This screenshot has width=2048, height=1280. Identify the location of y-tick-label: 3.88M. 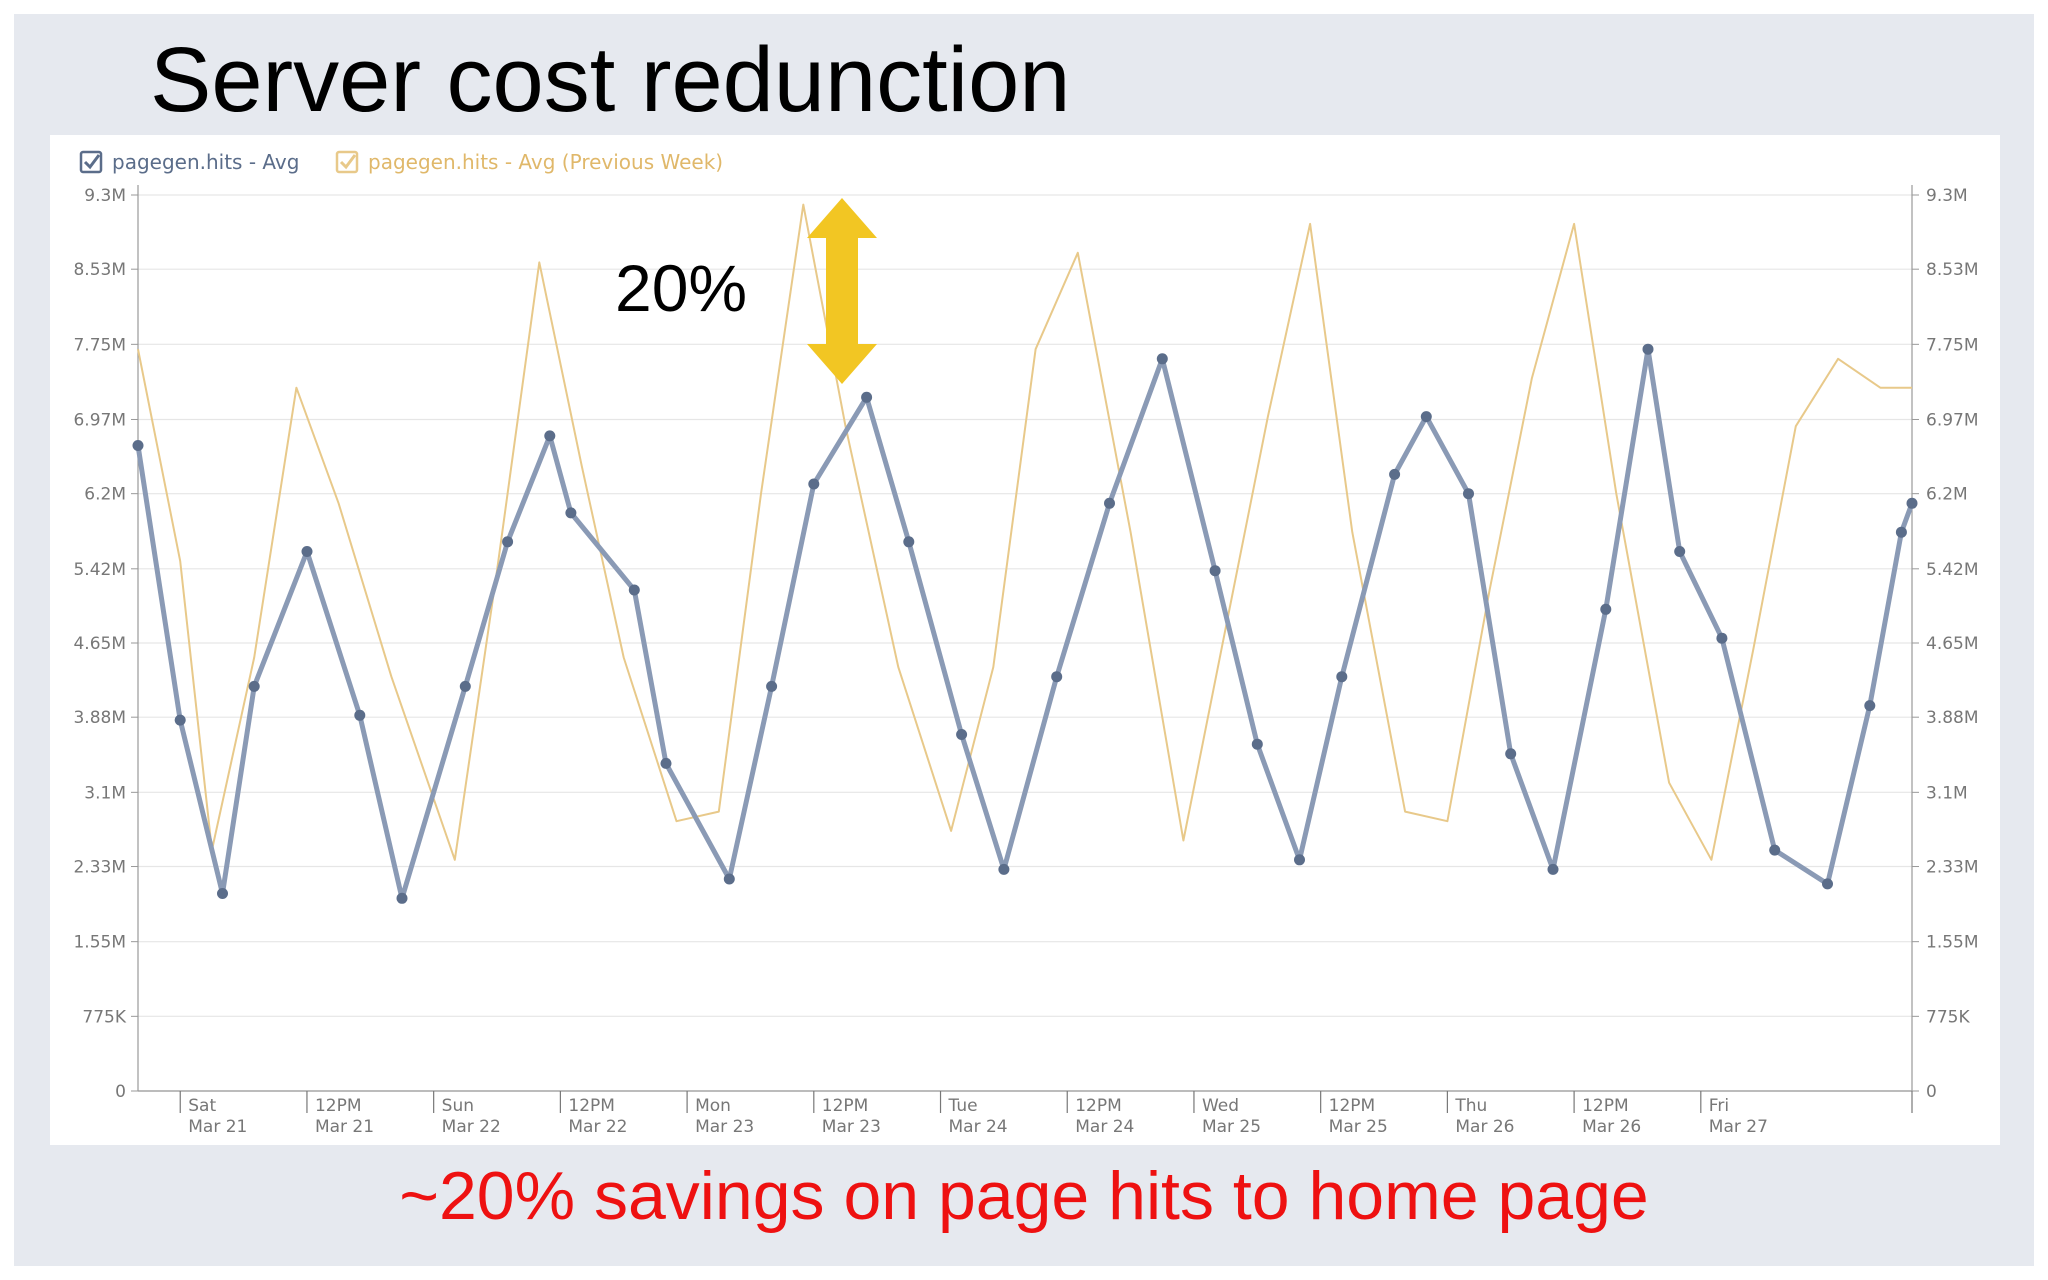
(99, 718).